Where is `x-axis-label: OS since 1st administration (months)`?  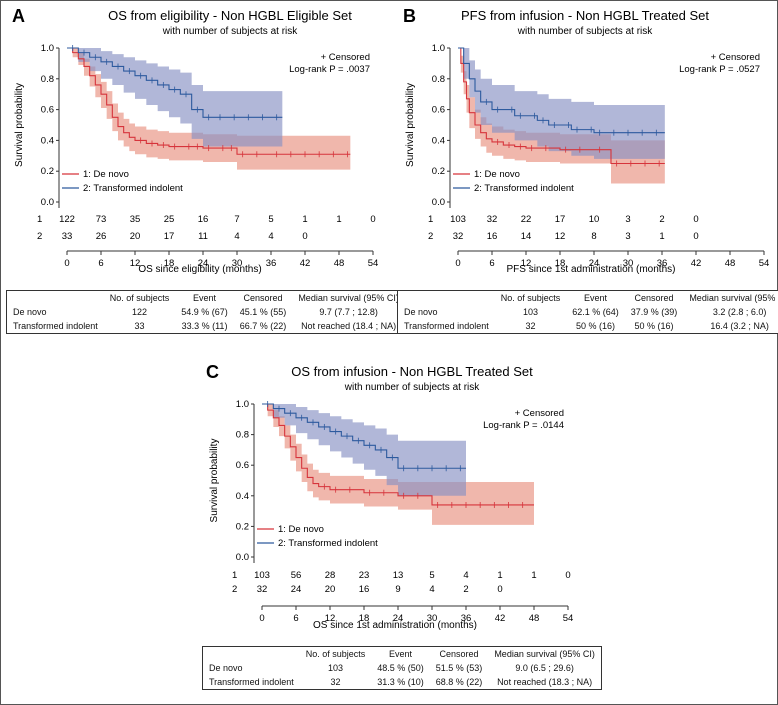
x-axis-label: OS since 1st administration (months) is located at coordinates (395, 625).